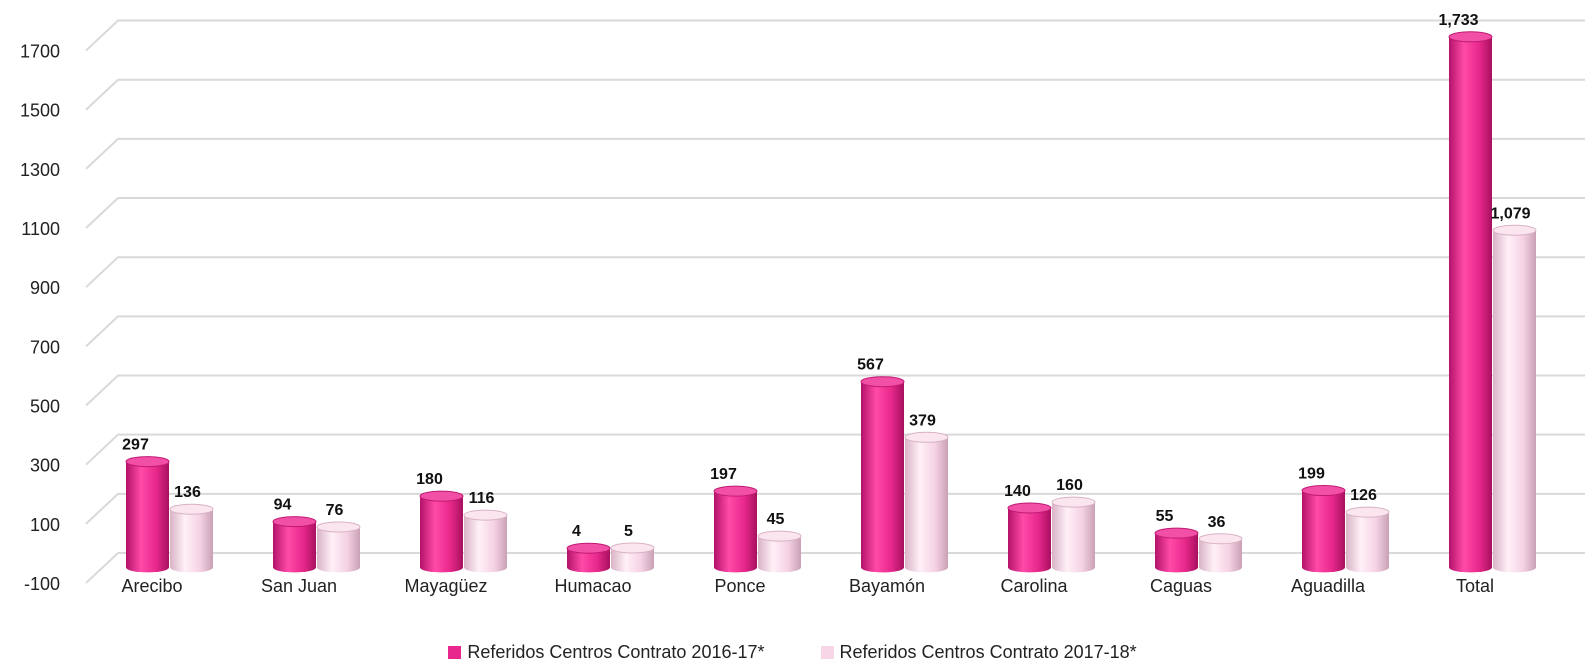  Describe the element at coordinates (299, 586) in the screenshot. I see `x-tick-label: San Juan` at that location.